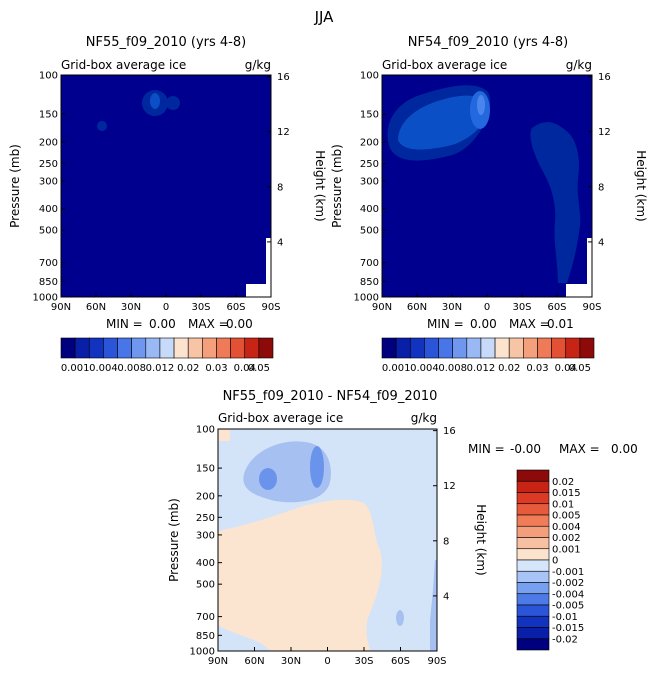  I want to click on legend-label: 0.01, so click(563, 504).